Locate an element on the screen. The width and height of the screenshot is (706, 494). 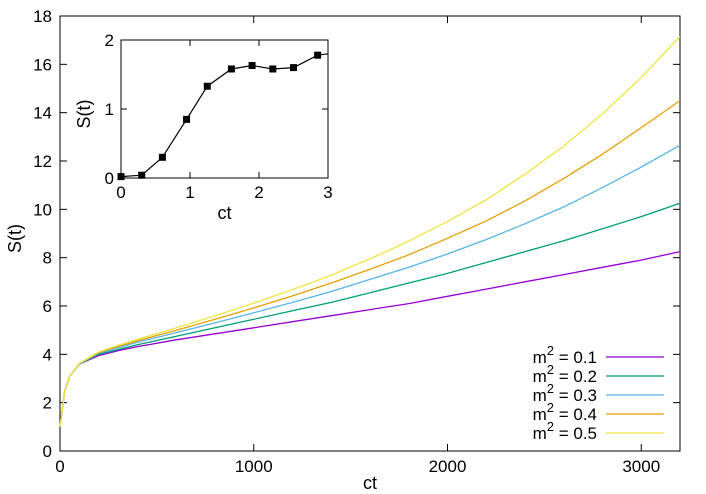
y-axis-title: S(t) is located at coordinates (15, 238).